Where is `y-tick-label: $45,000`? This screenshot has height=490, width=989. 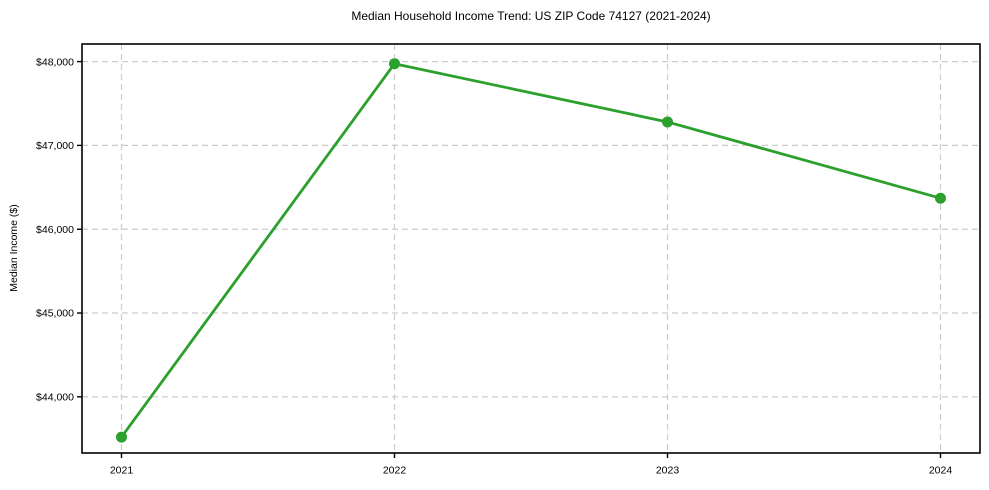 y-tick-label: $45,000 is located at coordinates (55, 314).